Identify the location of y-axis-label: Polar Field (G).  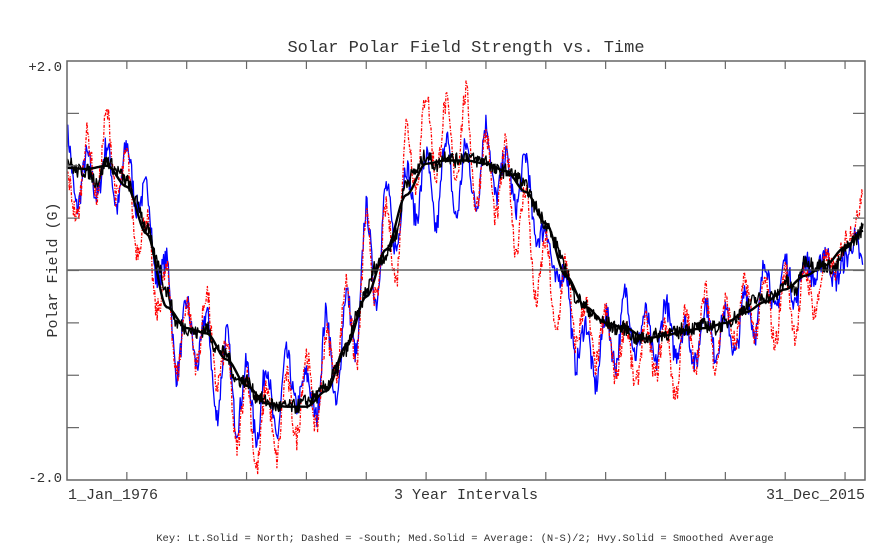
(53, 269).